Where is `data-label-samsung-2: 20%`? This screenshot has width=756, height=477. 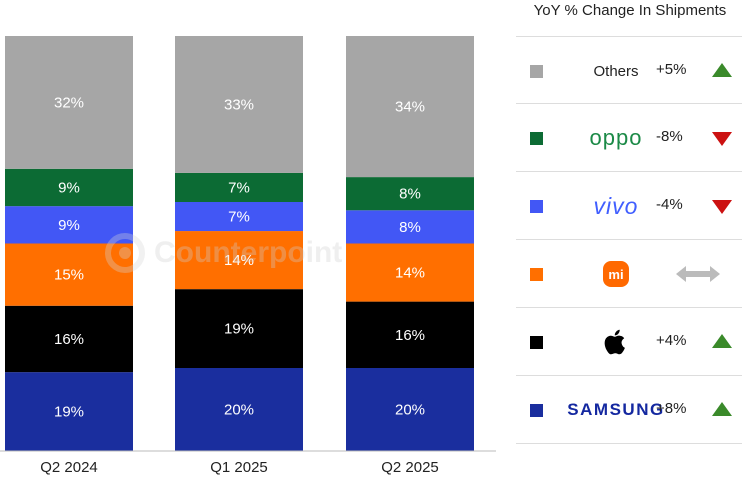
data-label-samsung-2: 20% is located at coordinates (239, 410).